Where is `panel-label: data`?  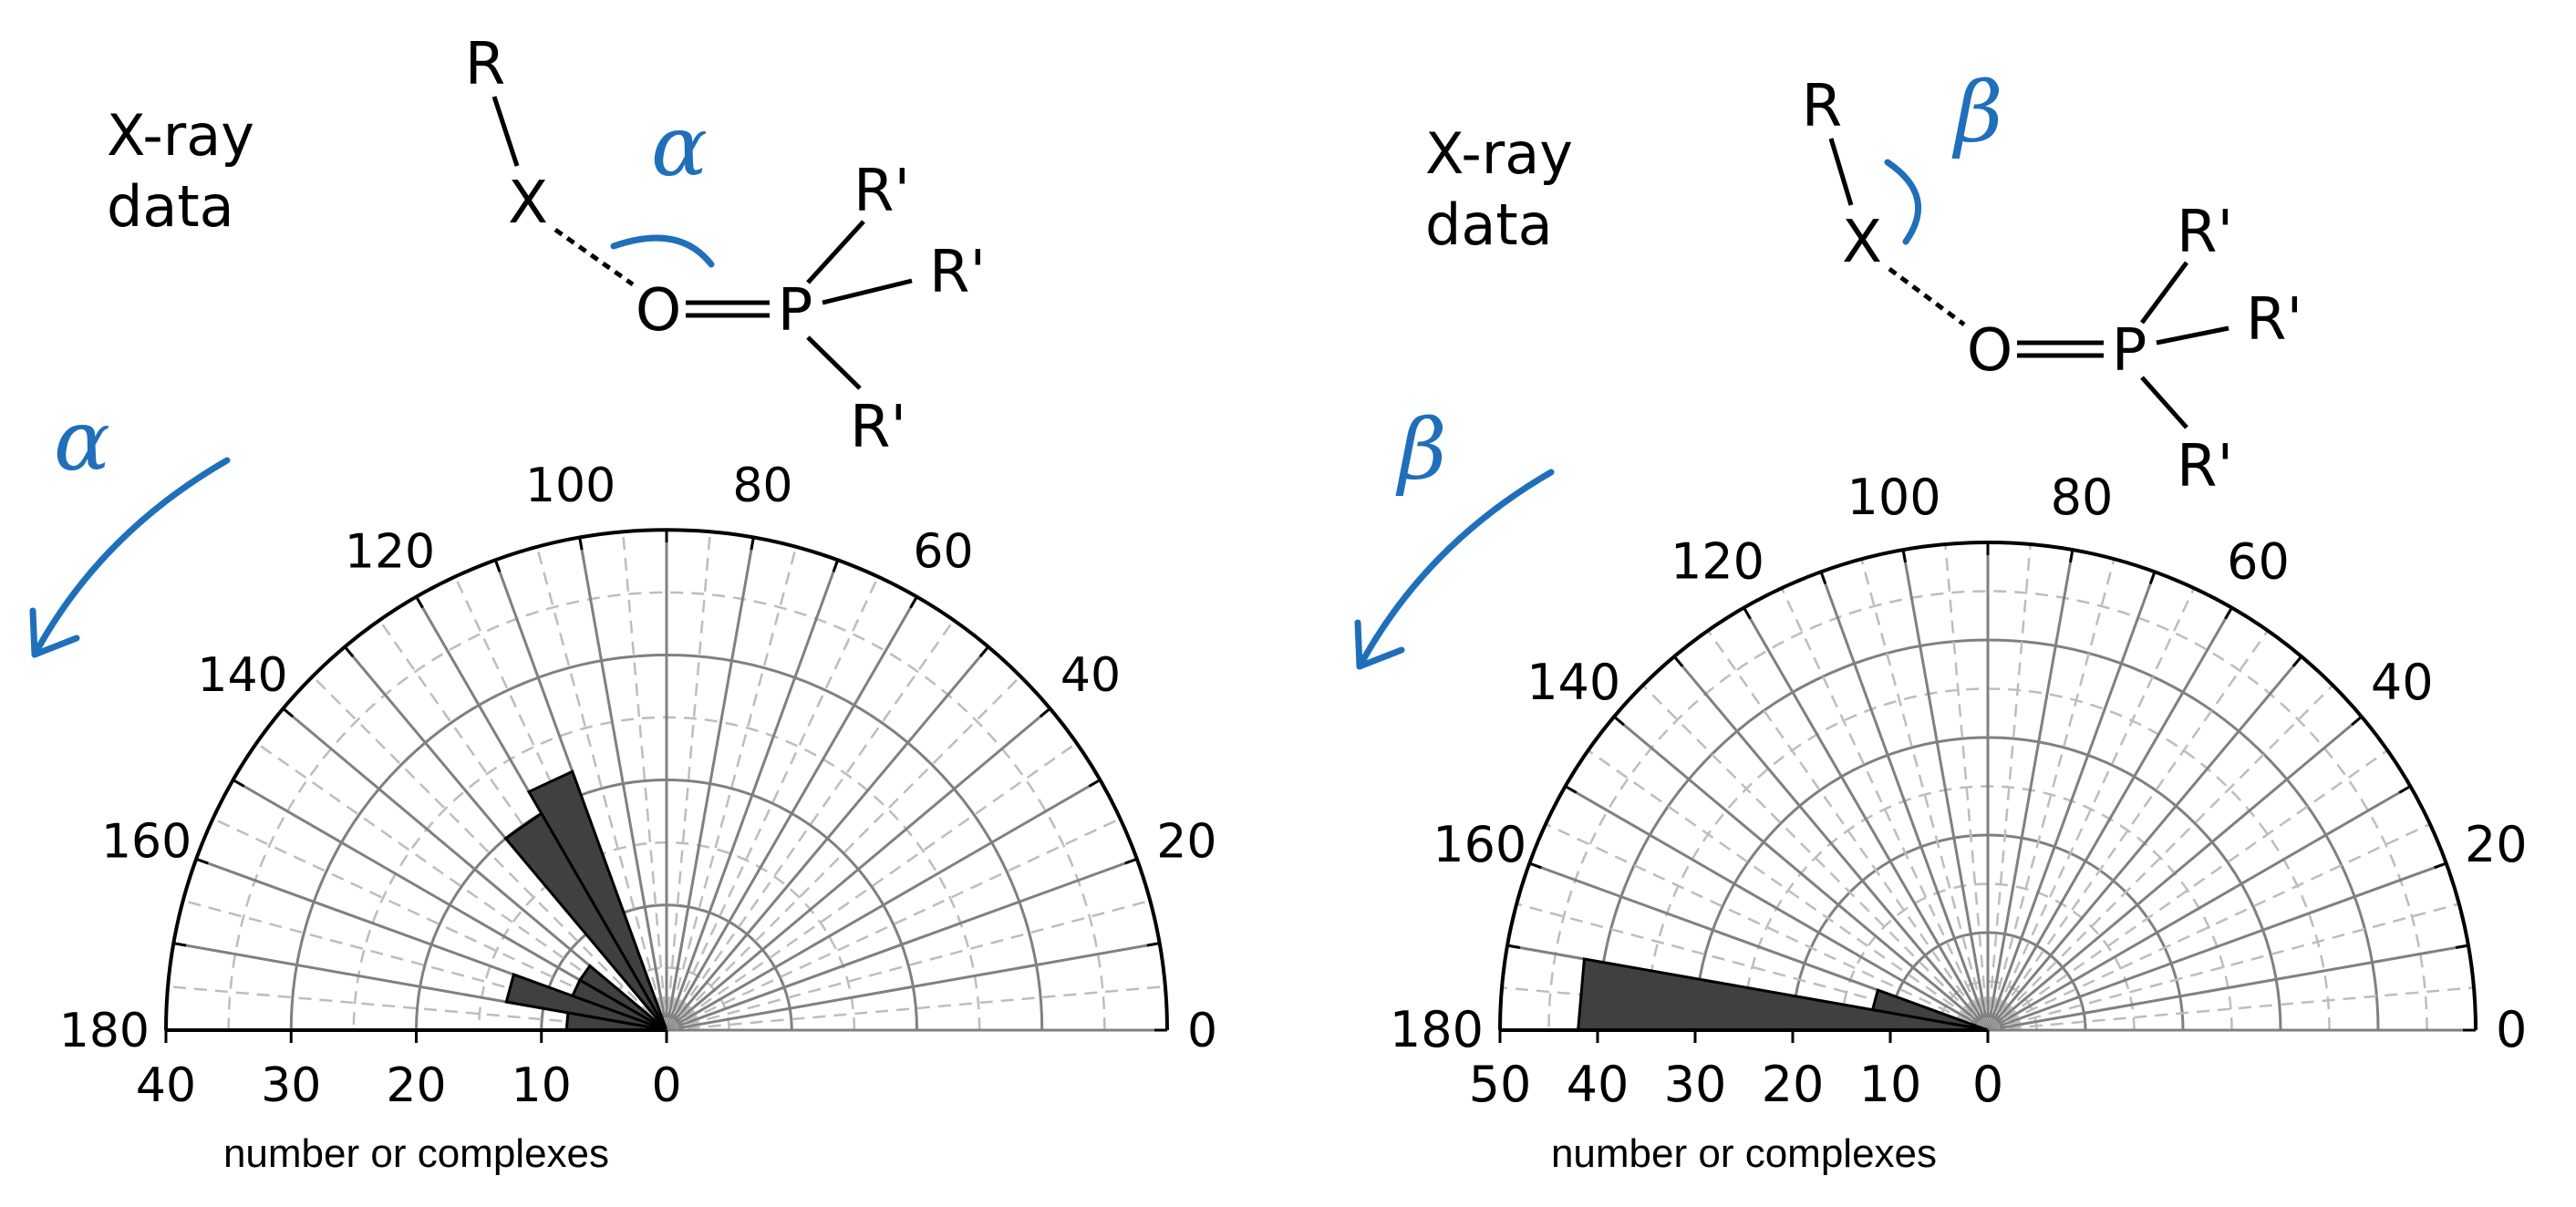 panel-label: data is located at coordinates (170, 207).